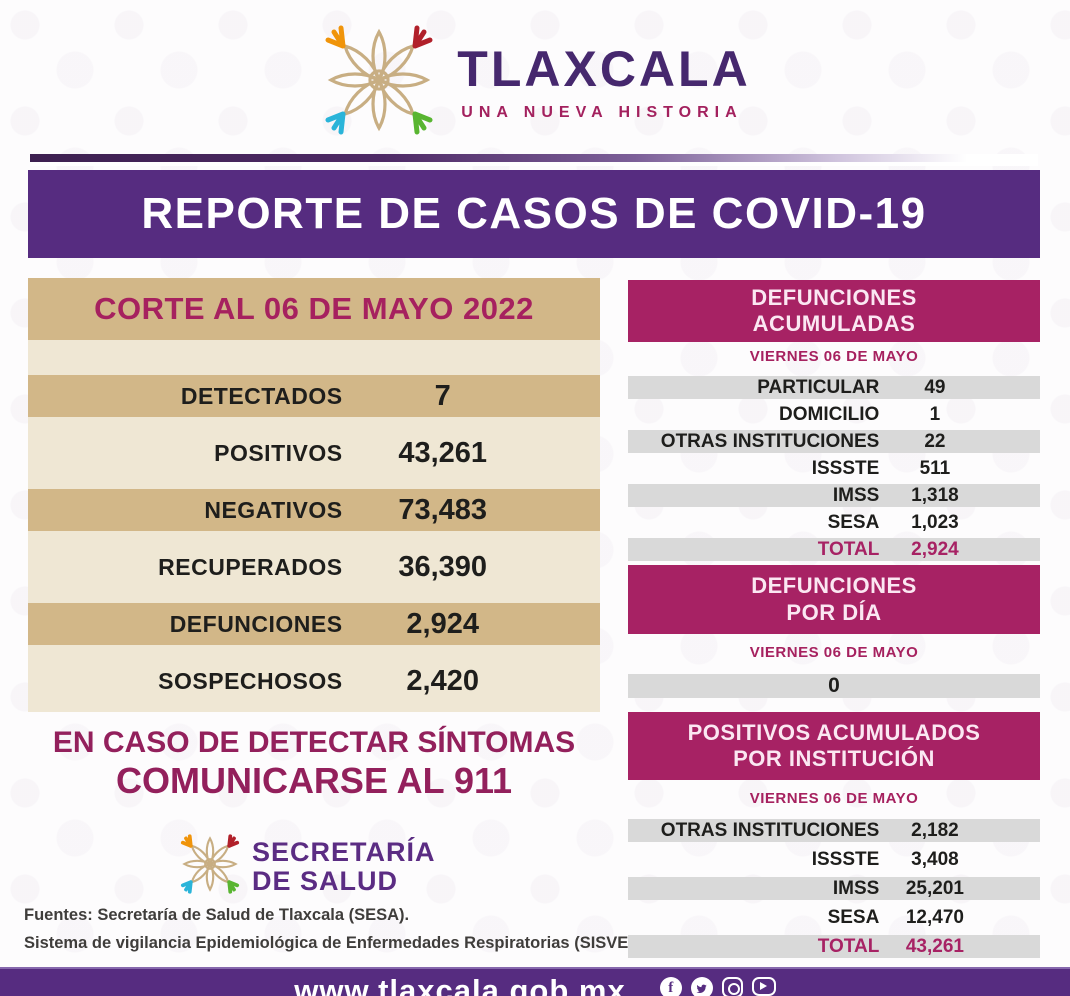  What do you see at coordinates (834, 323) in the screenshot?
I see `section-title-line: ACUMULADAS` at bounding box center [834, 323].